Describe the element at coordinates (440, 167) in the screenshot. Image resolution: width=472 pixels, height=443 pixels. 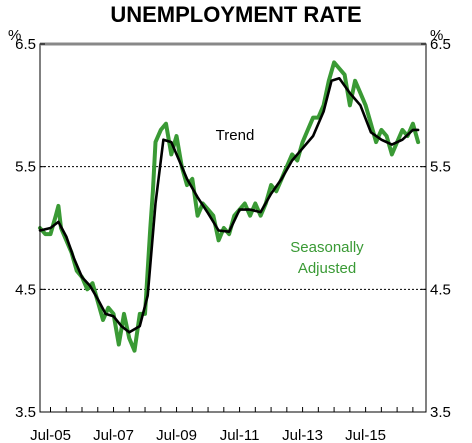
I see `y-tick-label-right: 5.5` at that location.